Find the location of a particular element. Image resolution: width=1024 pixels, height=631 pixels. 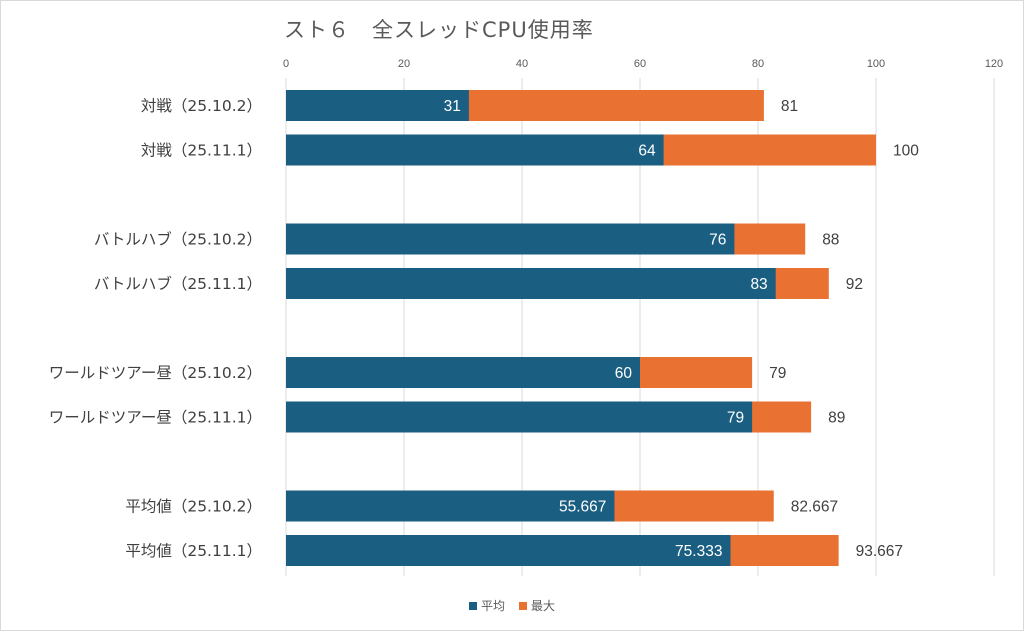

category-label: 平均値（25.11.1） is located at coordinates (193, 551).